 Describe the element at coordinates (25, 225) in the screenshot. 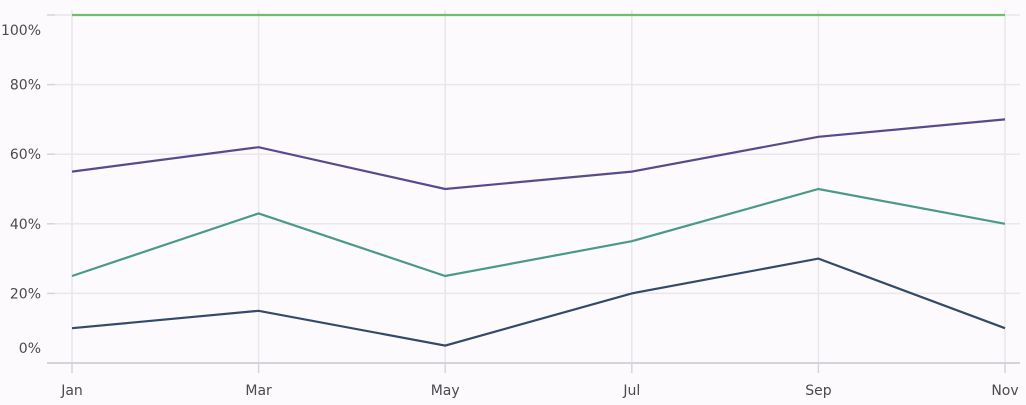

I see `y-tick-label: 40%` at that location.